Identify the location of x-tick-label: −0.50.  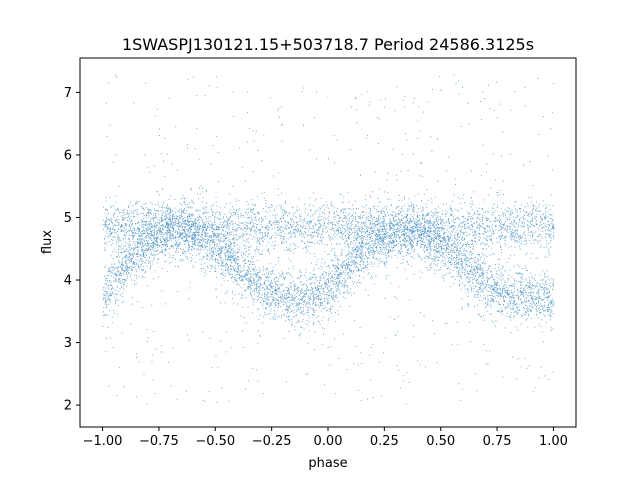
(215, 441).